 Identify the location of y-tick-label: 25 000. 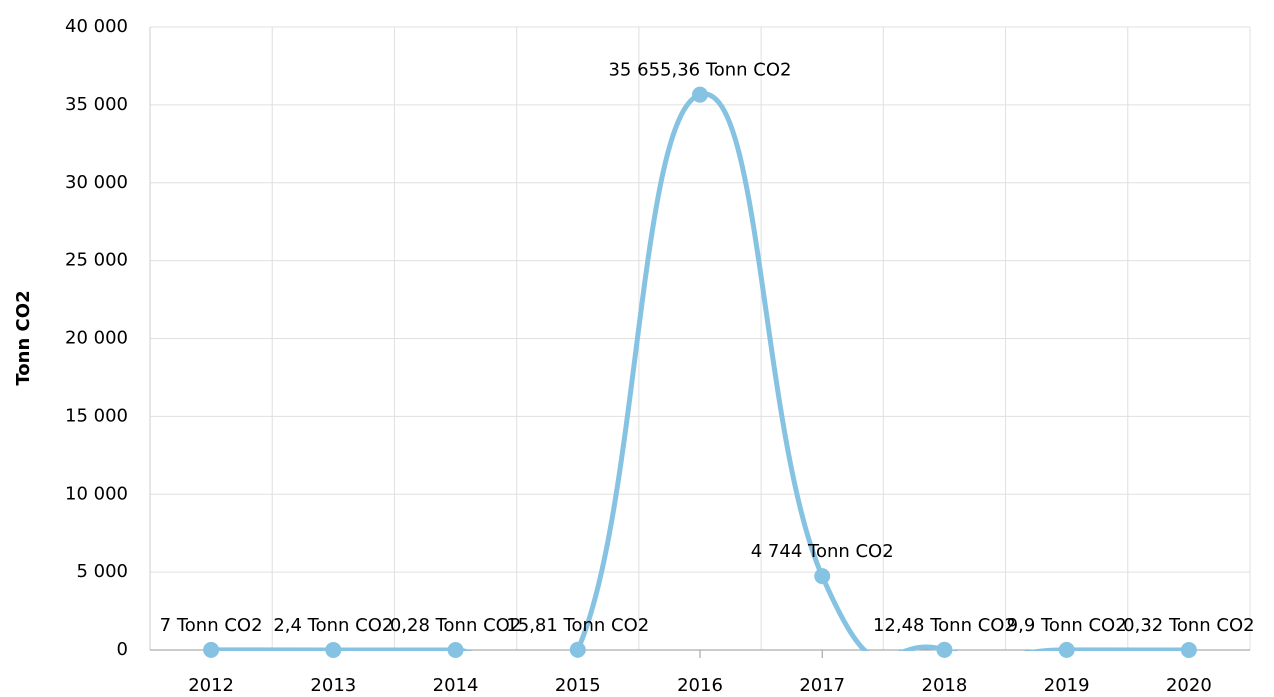
(96, 260).